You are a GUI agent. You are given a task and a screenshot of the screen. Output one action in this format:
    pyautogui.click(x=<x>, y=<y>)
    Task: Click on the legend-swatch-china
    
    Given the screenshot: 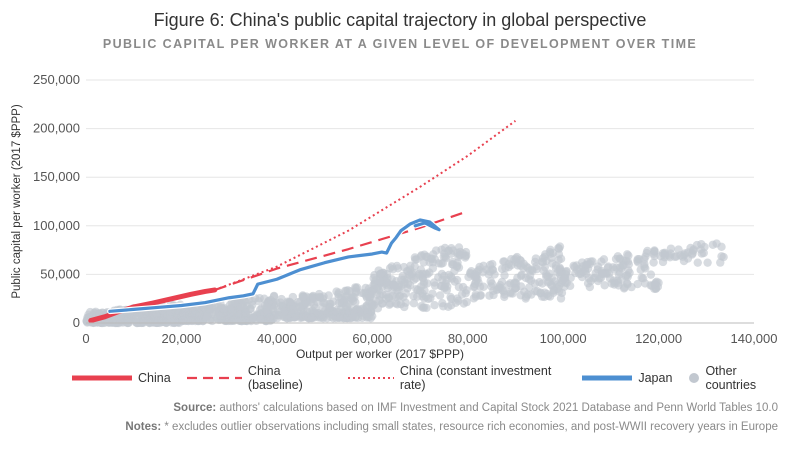 What is the action you would take?
    pyautogui.click(x=102, y=378)
    